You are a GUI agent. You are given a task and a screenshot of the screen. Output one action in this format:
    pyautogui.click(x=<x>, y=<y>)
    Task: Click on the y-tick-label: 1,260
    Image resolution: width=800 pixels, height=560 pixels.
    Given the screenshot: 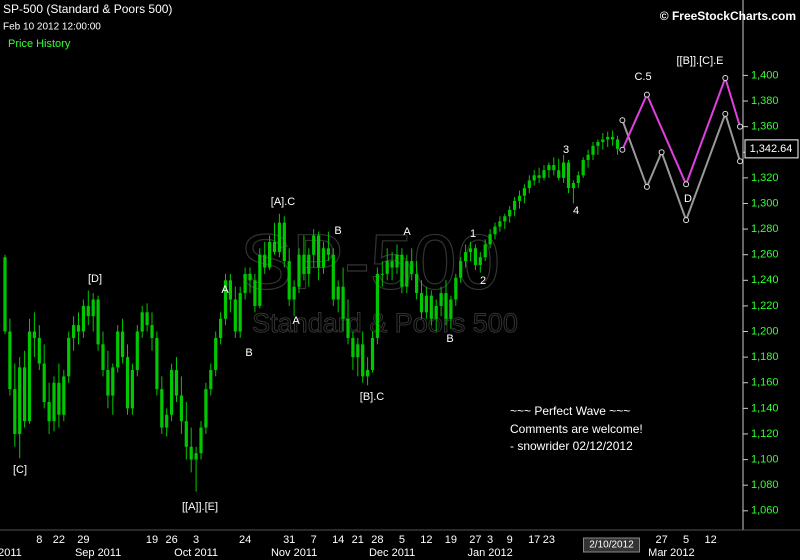 What is the action you would take?
    pyautogui.click(x=765, y=255)
    